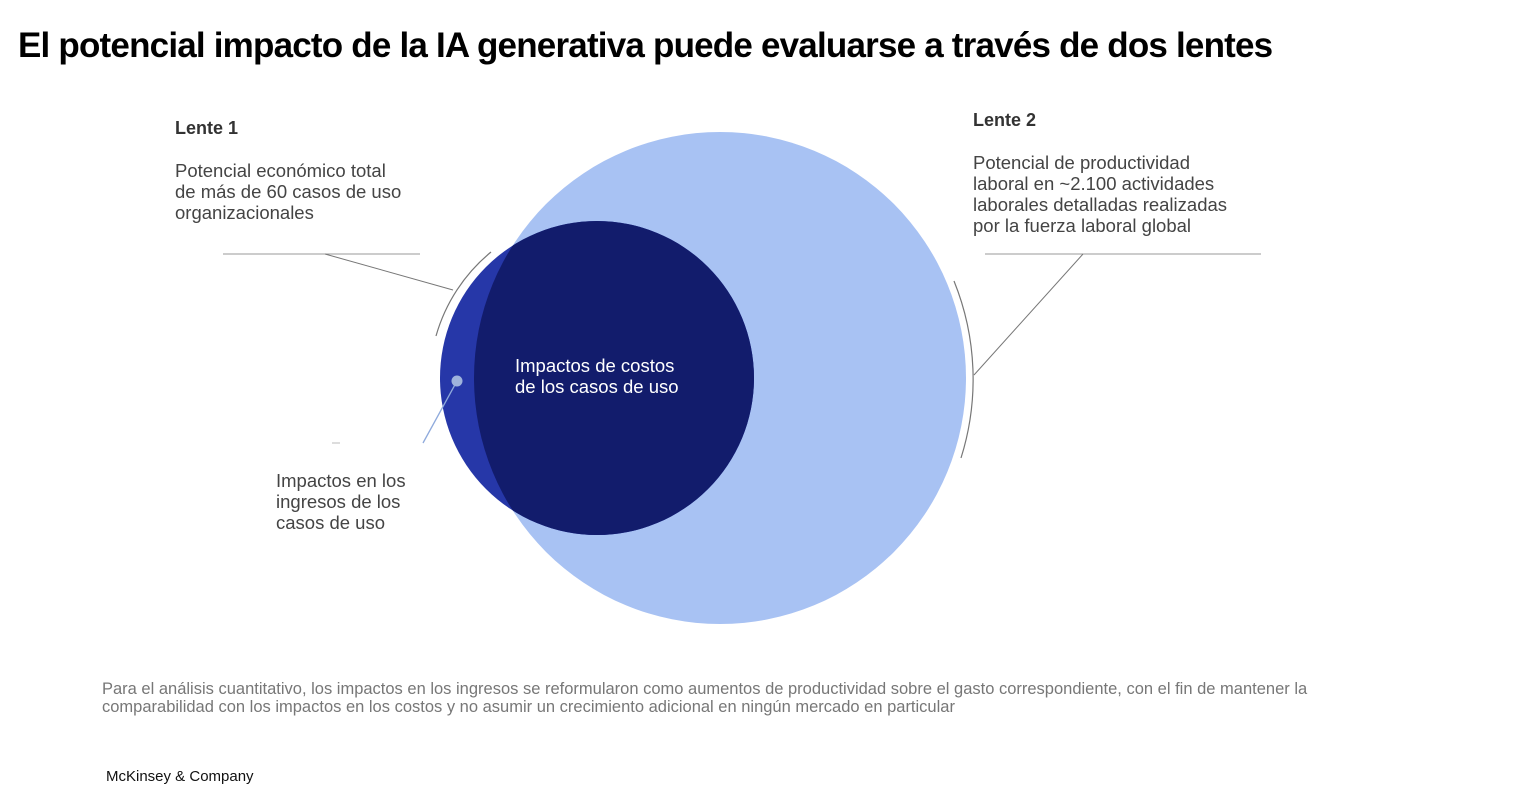 The height and width of the screenshot is (792, 1513). Describe the element at coordinates (597, 386) in the screenshot. I see `cost-impacts-line: de los casos de uso` at that location.